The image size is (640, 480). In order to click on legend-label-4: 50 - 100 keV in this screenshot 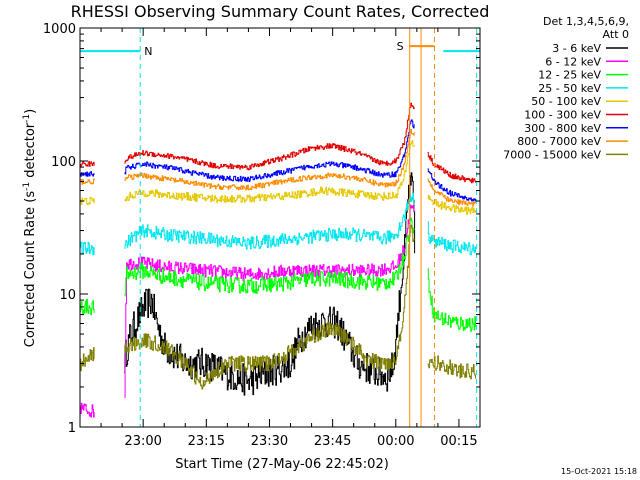, I will do `click(566, 101)`.